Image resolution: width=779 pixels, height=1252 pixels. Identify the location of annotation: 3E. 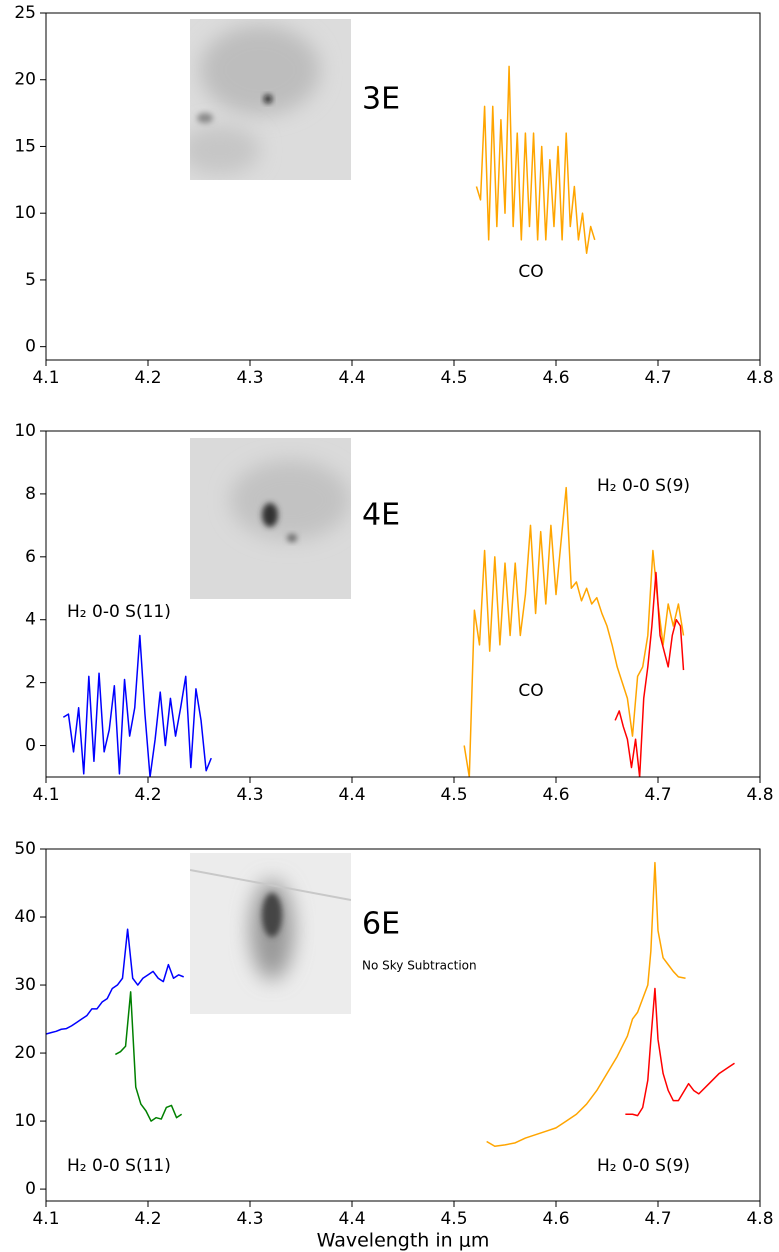
(381, 99).